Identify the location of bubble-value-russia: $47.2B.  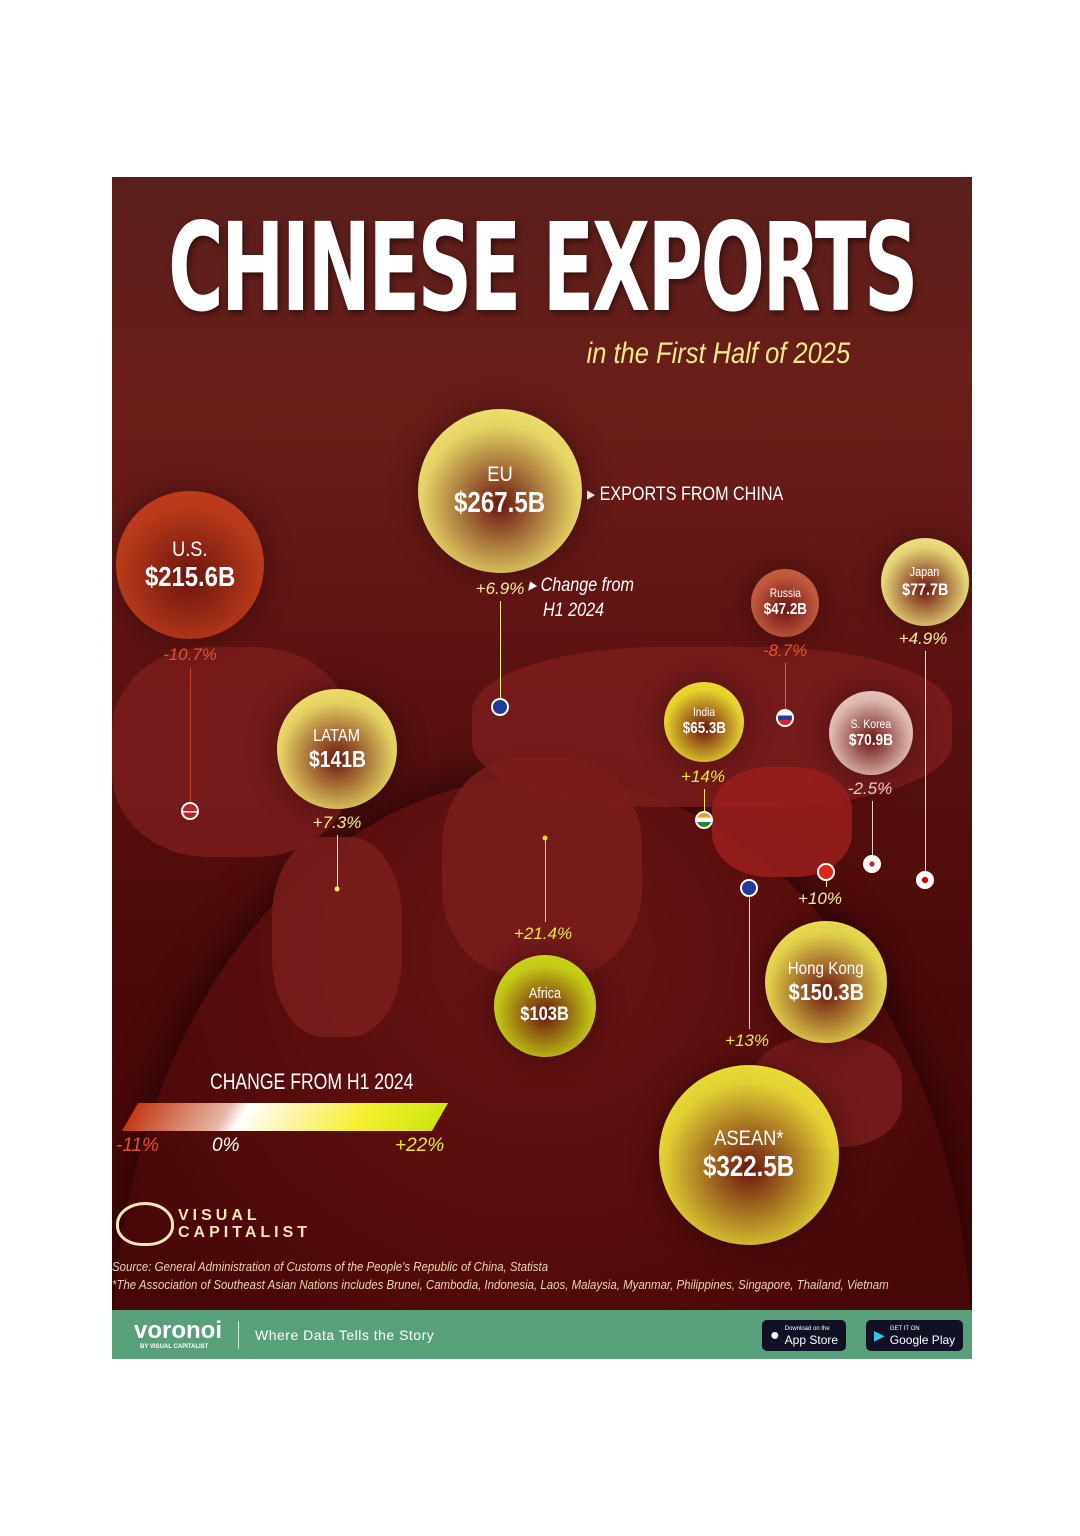
(785, 609).